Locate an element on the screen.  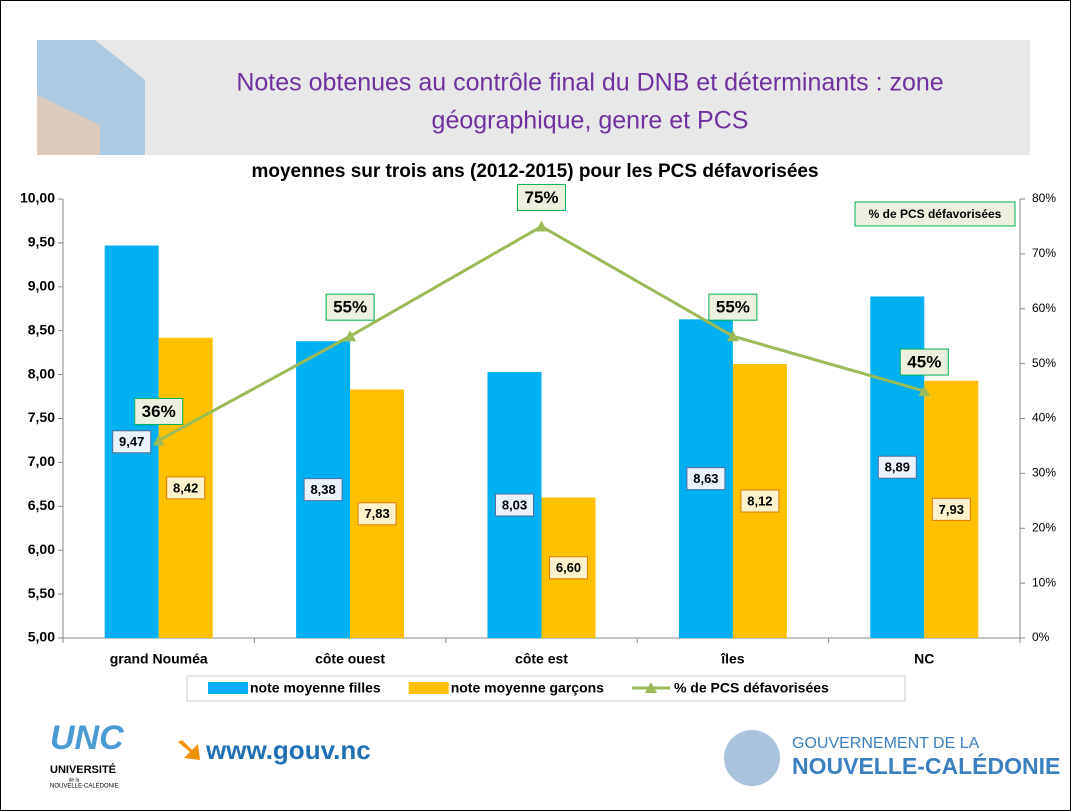
value-label: 8,42 is located at coordinates (185, 487).